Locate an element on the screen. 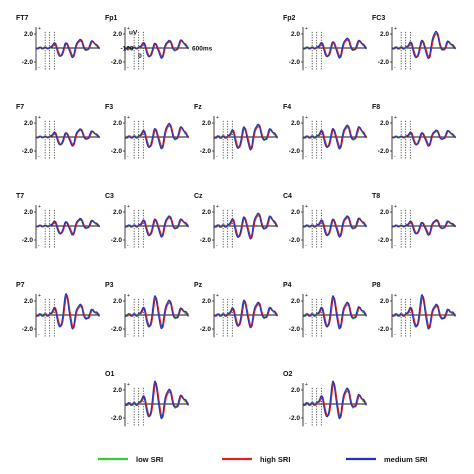  legend-label: low SRI is located at coordinates (149, 459).